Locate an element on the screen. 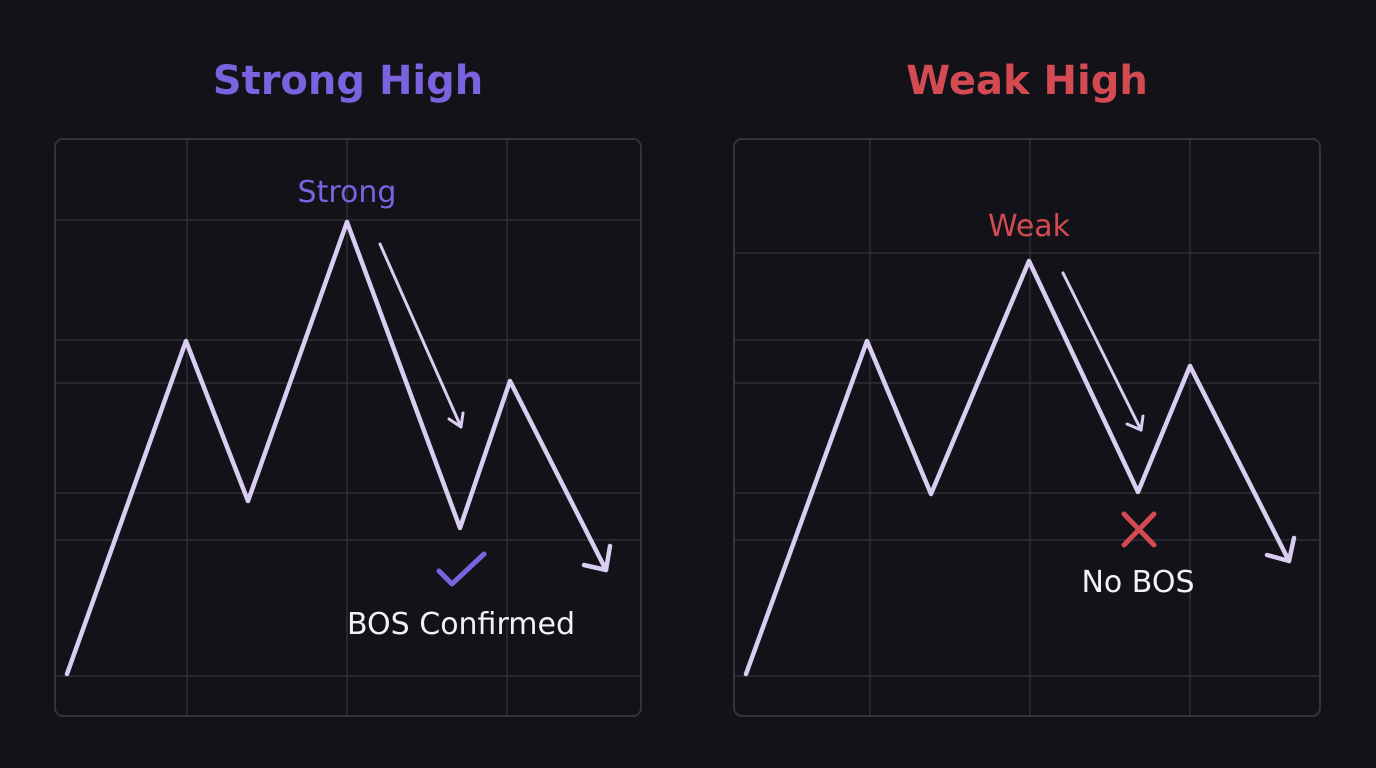  cross-icon is located at coordinates (1139, 529).